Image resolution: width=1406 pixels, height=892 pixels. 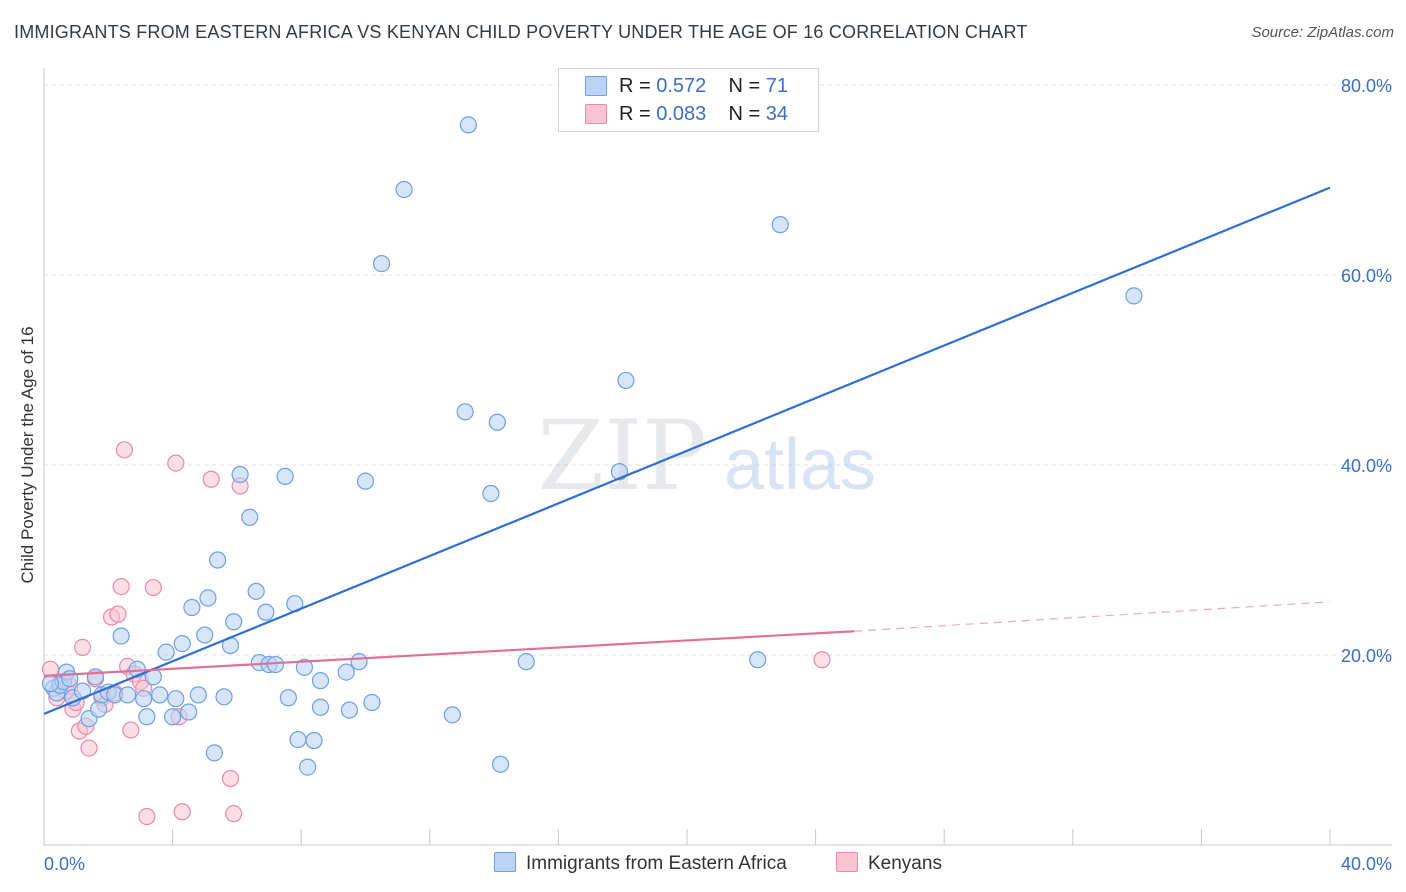 I want to click on legend-label-pink: Kenyans, so click(x=905, y=863).